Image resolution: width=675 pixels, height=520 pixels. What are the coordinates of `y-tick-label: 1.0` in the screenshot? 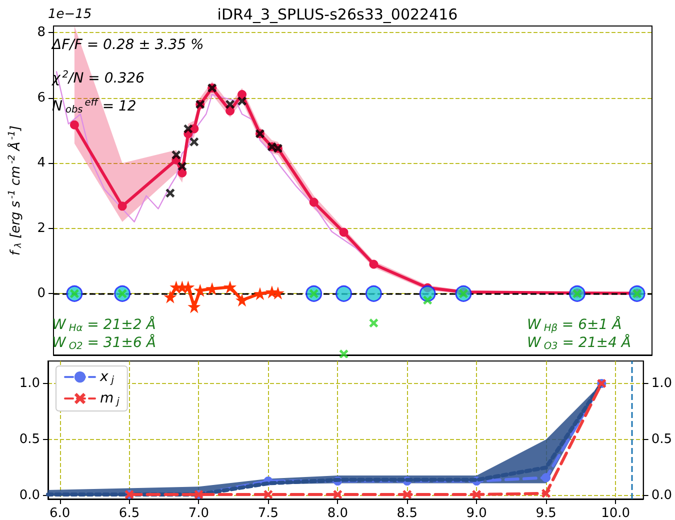 It's located at (29, 383).